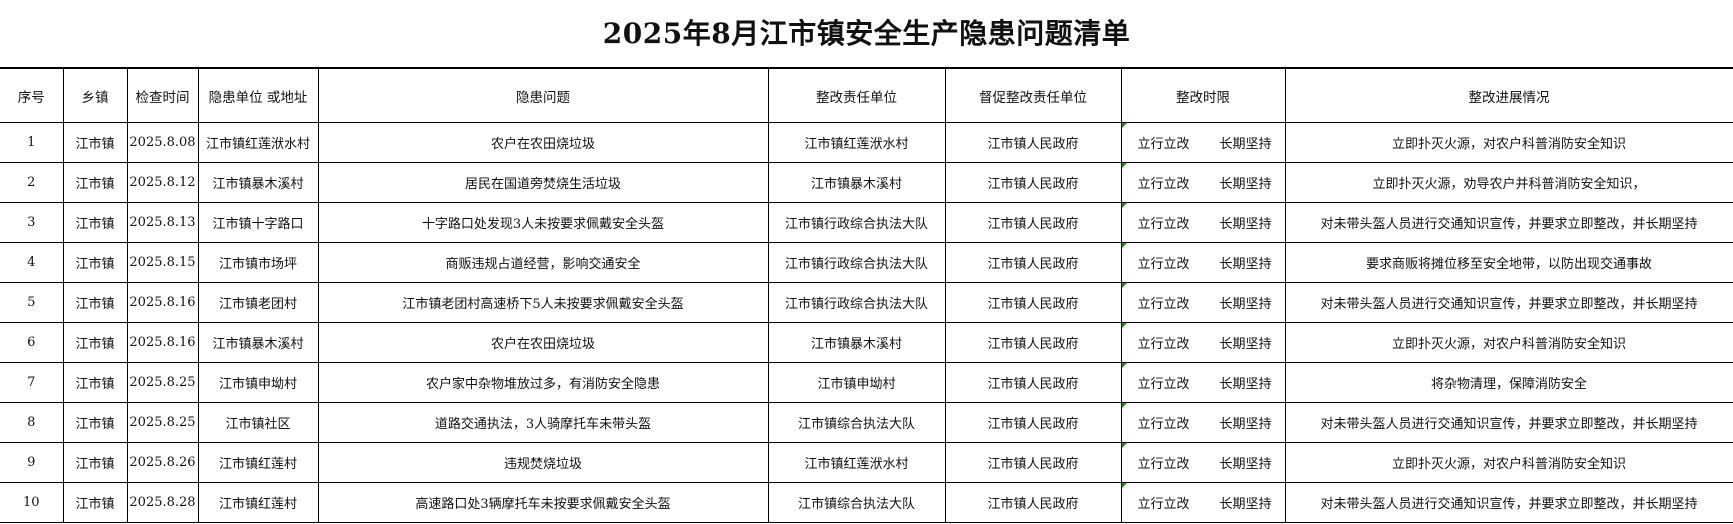 This screenshot has height=524, width=1733. What do you see at coordinates (162, 502) in the screenshot?
I see `cell-date: 2025.8.28` at bounding box center [162, 502].